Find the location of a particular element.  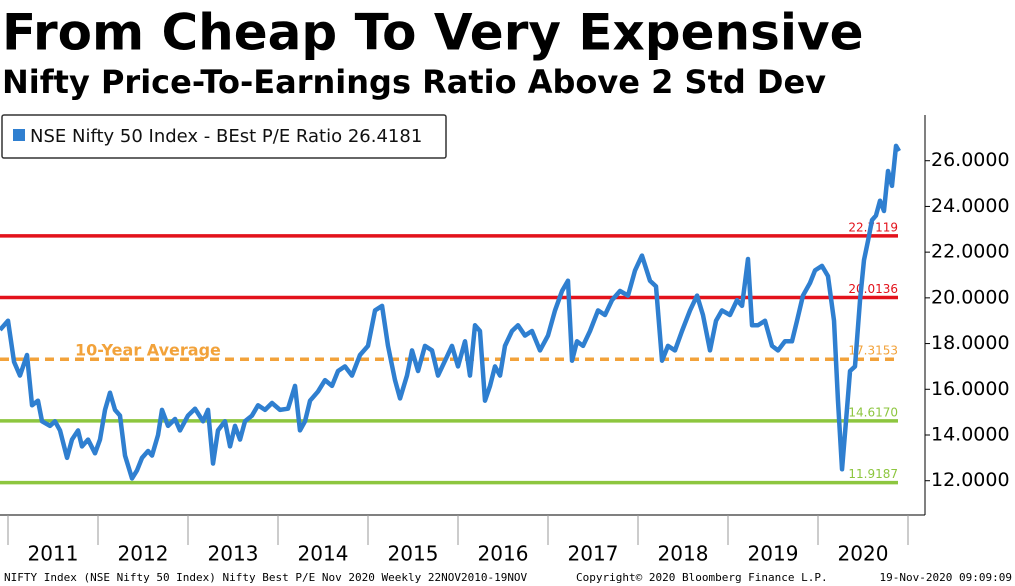

chart-title: From Cheap To Very Expensive is located at coordinates (432, 33).